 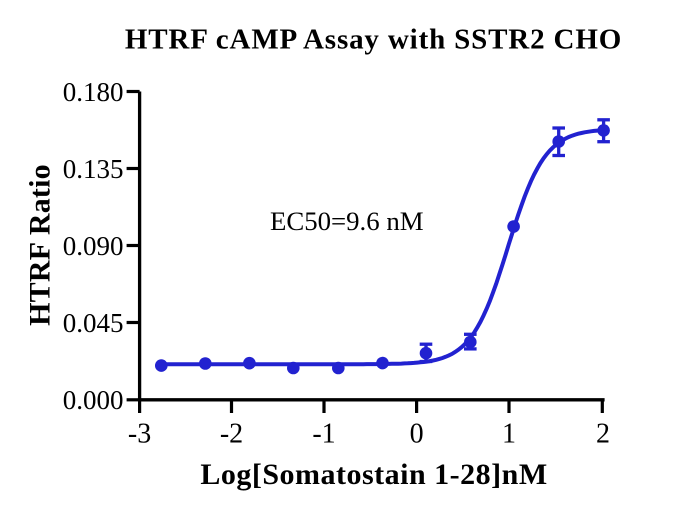 I want to click on svg-text: -2, so click(x=231, y=434).